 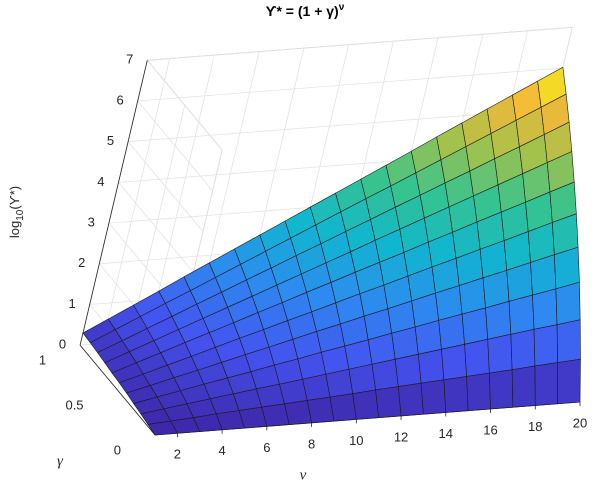 What do you see at coordinates (580, 422) in the screenshot?
I see `x-tick-label: 20` at bounding box center [580, 422].